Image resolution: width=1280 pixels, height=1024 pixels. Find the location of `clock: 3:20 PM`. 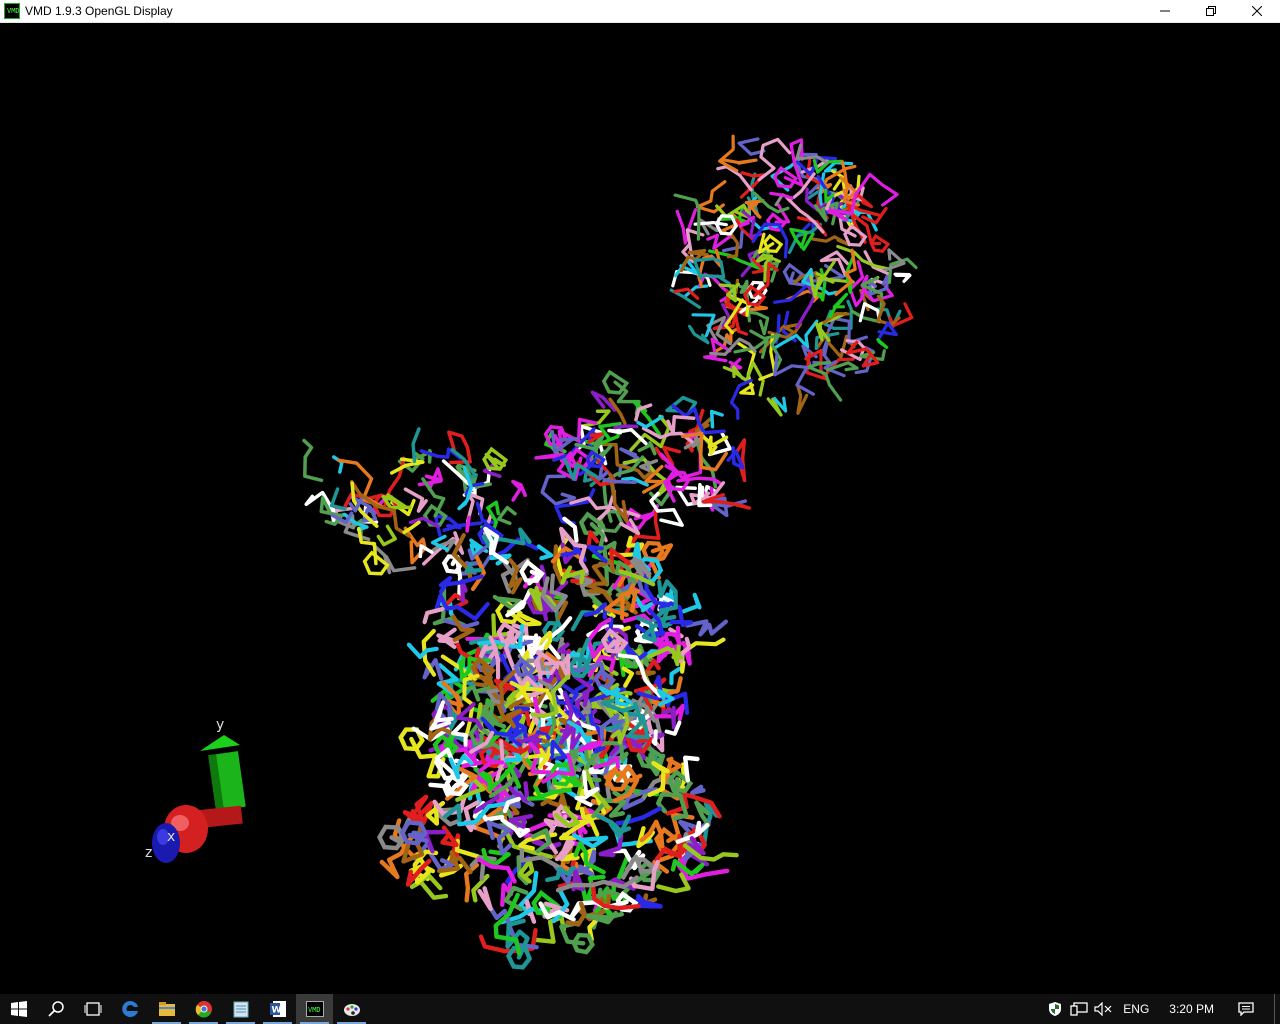

clock: 3:20 PM is located at coordinates (1191, 1009).